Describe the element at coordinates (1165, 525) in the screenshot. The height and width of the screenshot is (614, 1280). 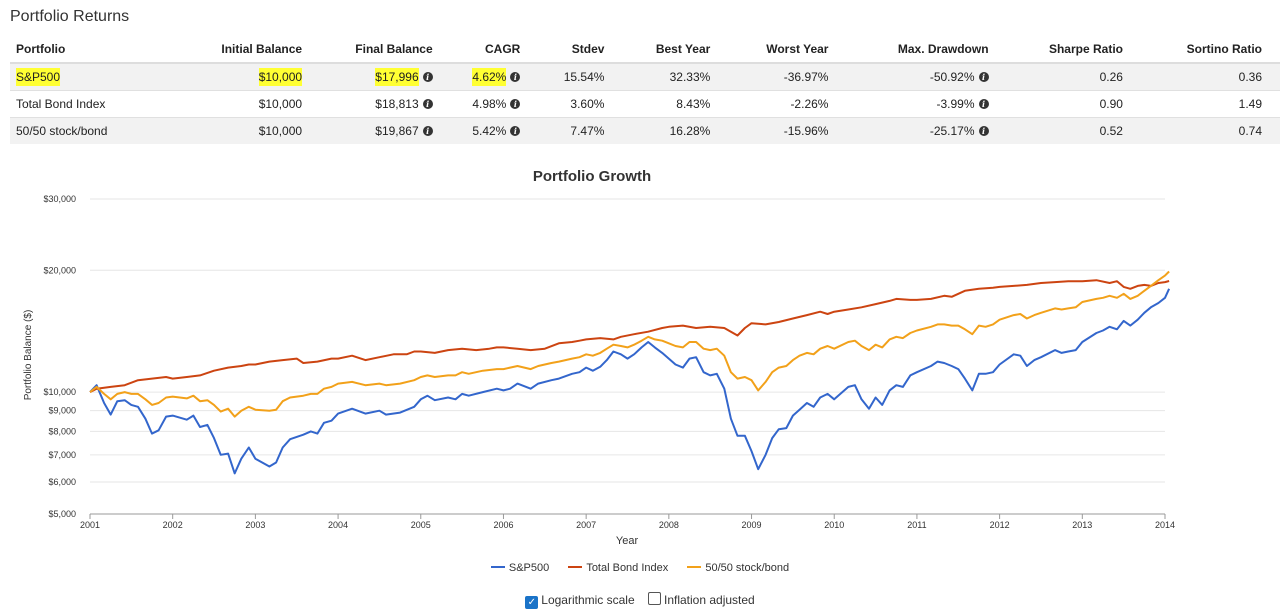
I see `x-tick-label: 2014` at that location.